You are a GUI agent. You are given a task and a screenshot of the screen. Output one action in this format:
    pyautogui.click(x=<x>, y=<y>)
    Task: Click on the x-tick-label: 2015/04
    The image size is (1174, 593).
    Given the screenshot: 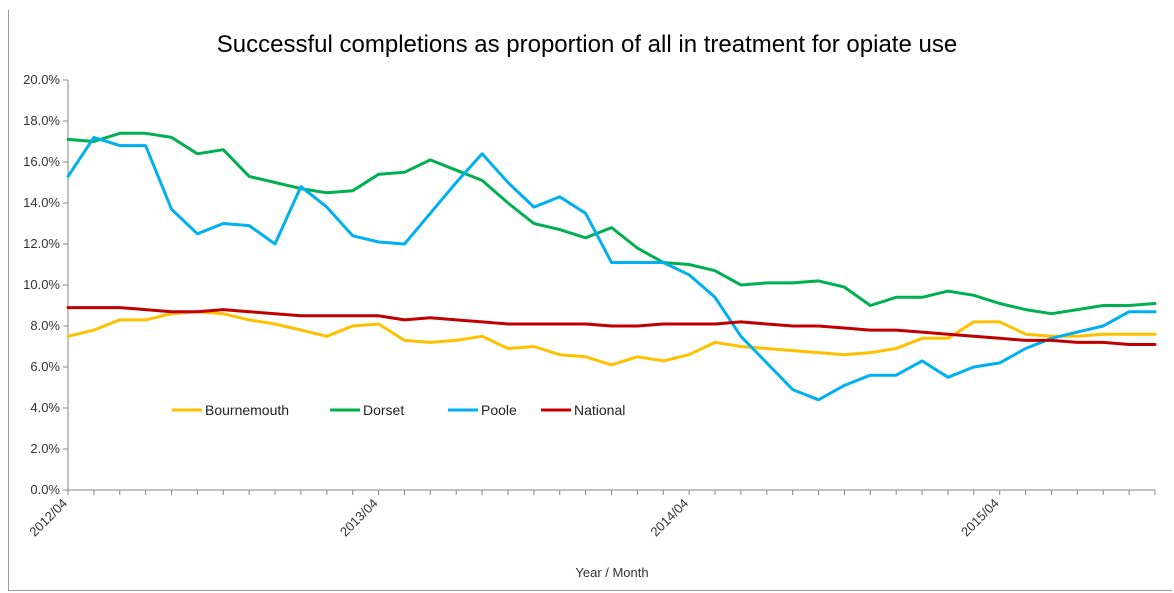 What is the action you would take?
    pyautogui.click(x=980, y=518)
    